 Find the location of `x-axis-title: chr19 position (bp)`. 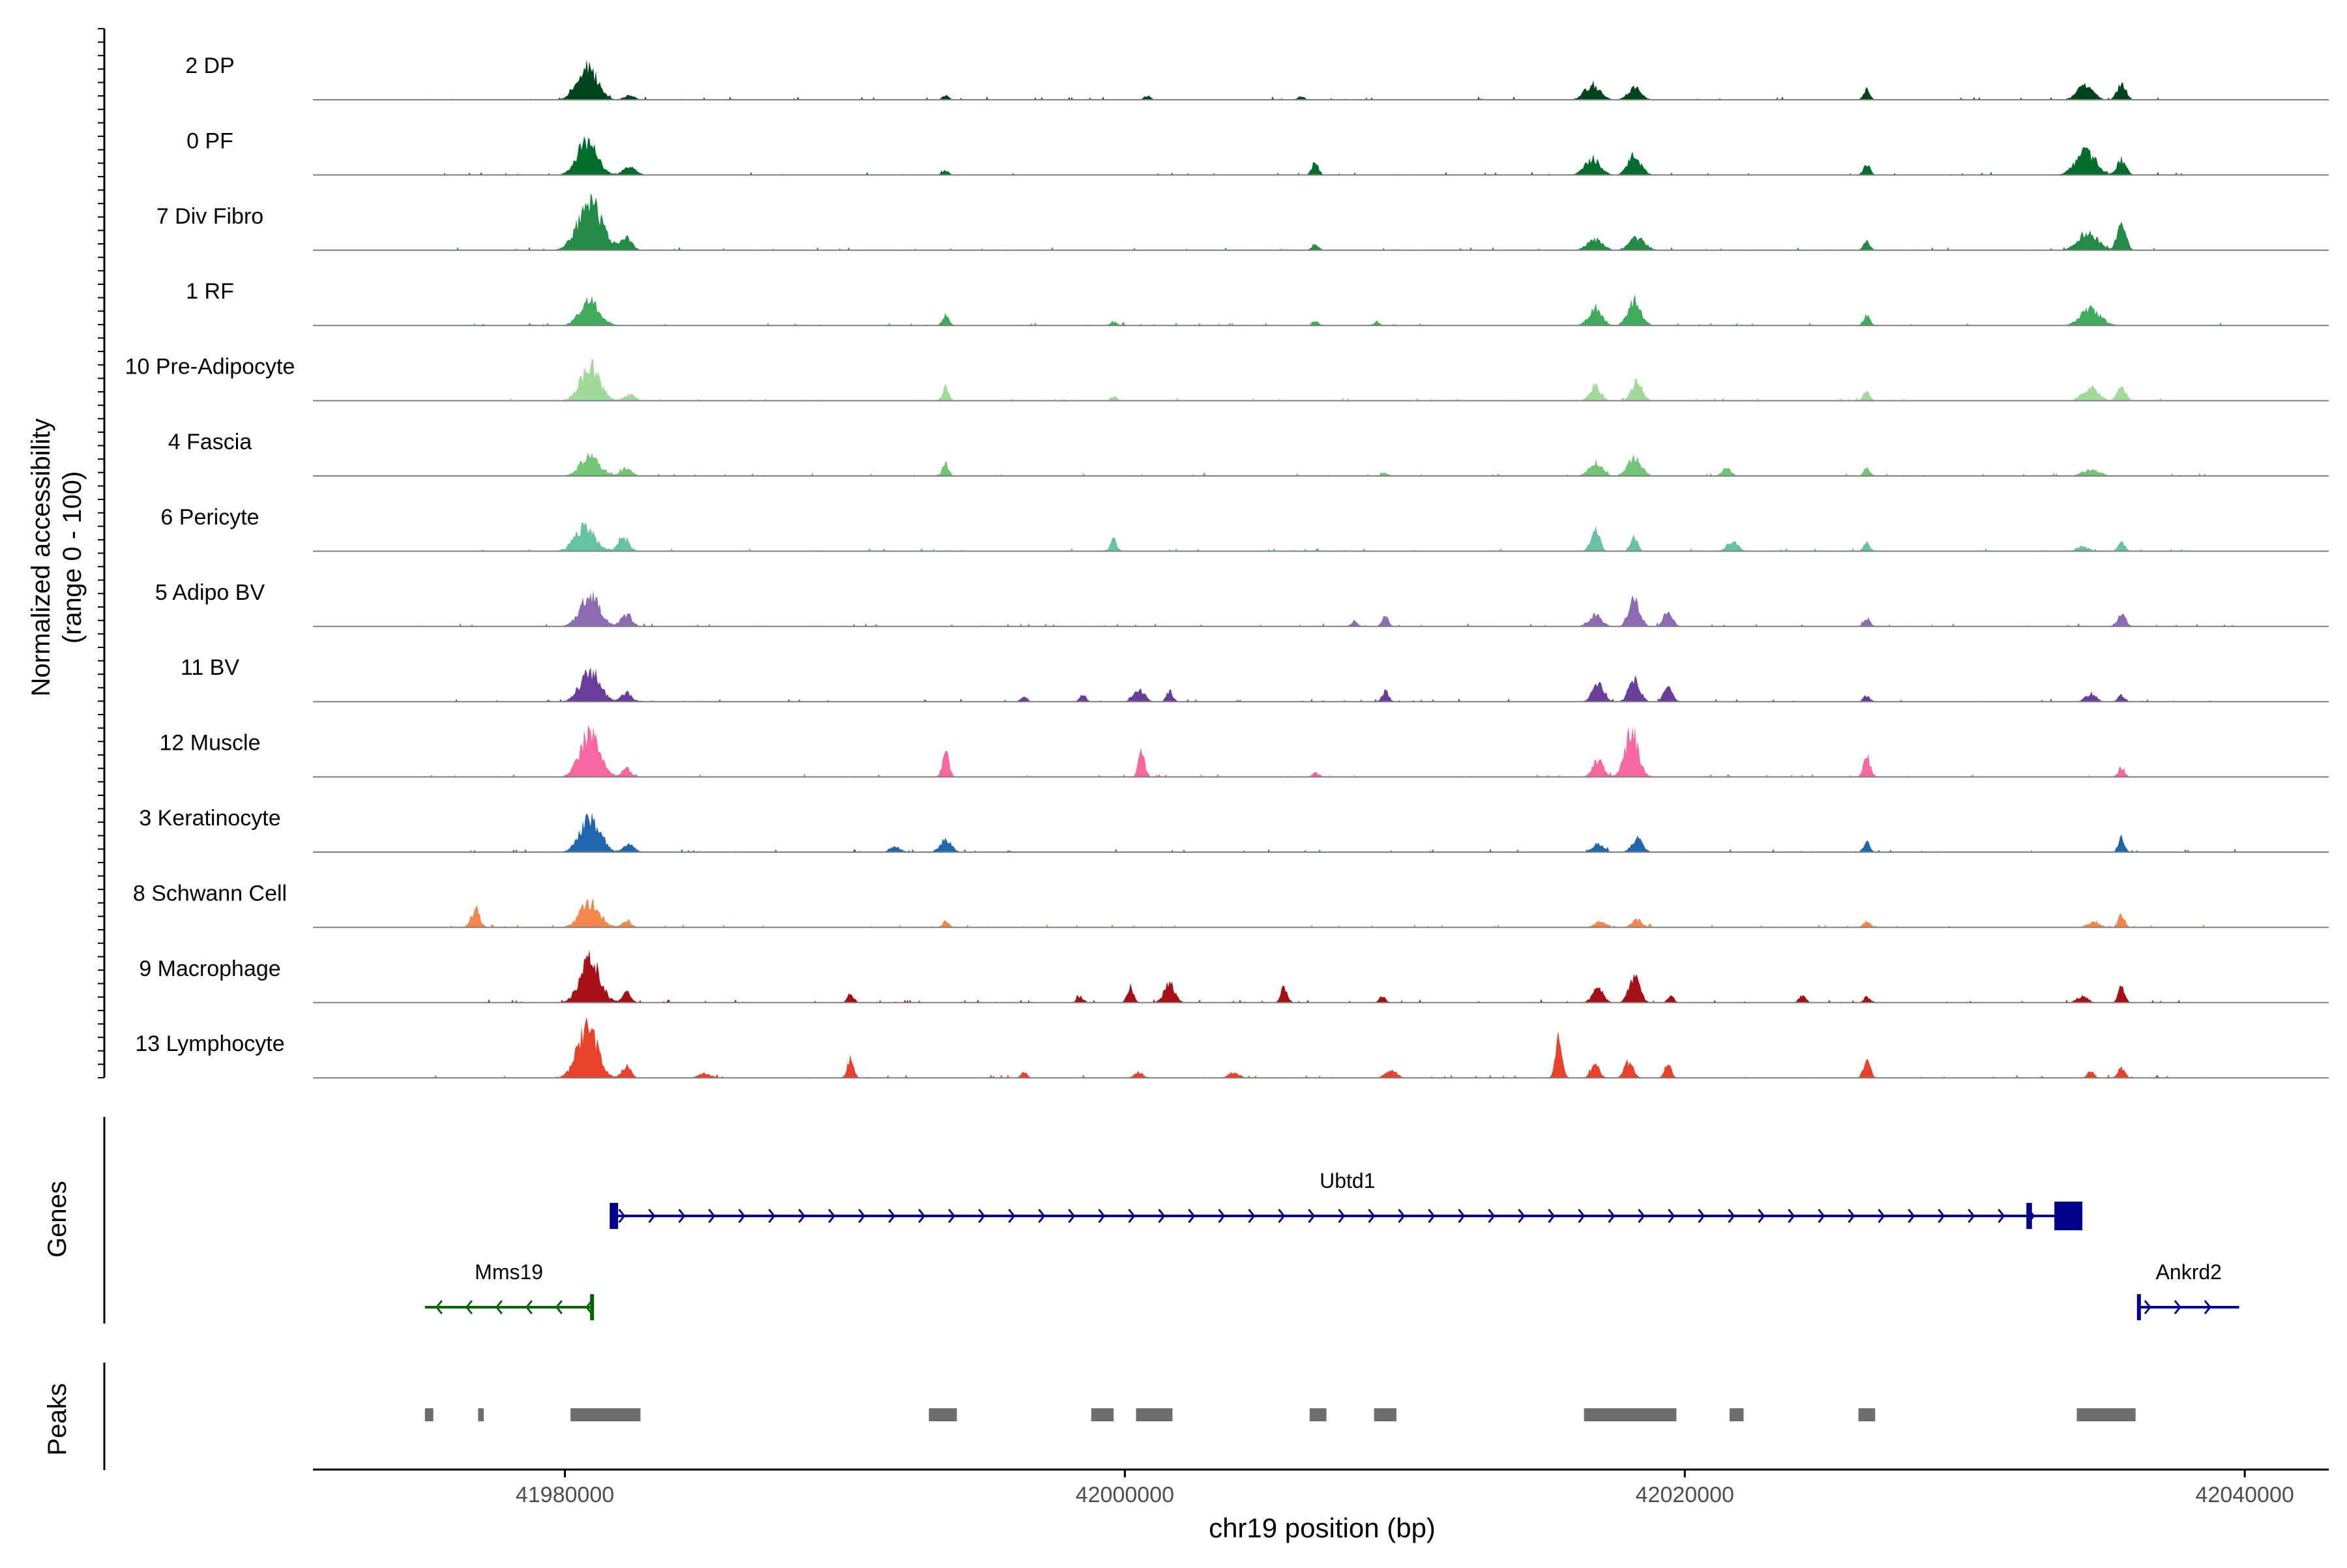

x-axis-title: chr19 position (bp) is located at coordinates (1322, 1528).